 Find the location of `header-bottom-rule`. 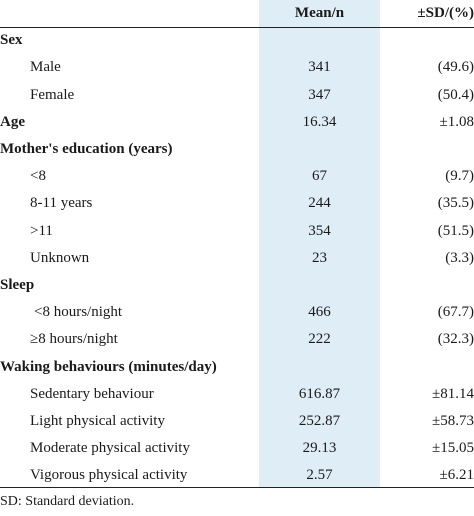

header-bottom-rule is located at coordinates (237, 27).